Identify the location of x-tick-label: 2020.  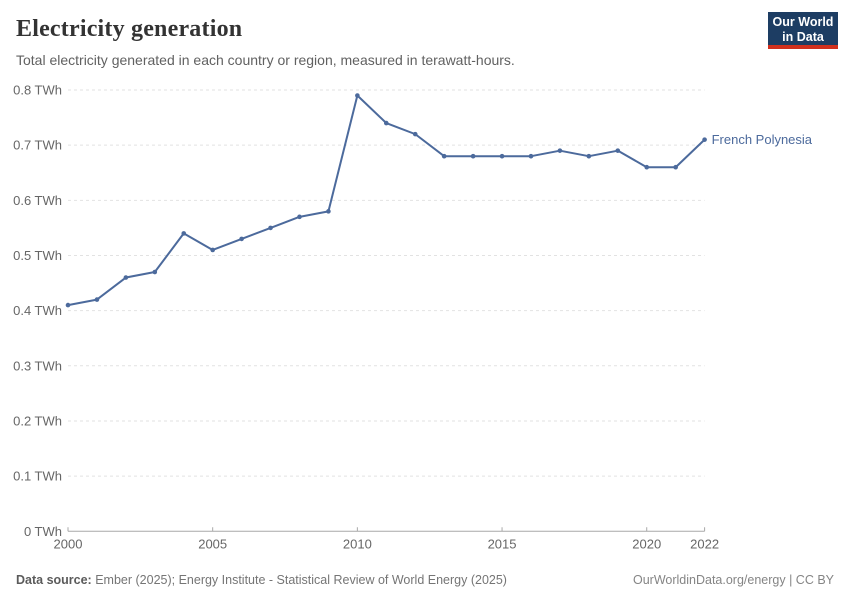
(646, 543).